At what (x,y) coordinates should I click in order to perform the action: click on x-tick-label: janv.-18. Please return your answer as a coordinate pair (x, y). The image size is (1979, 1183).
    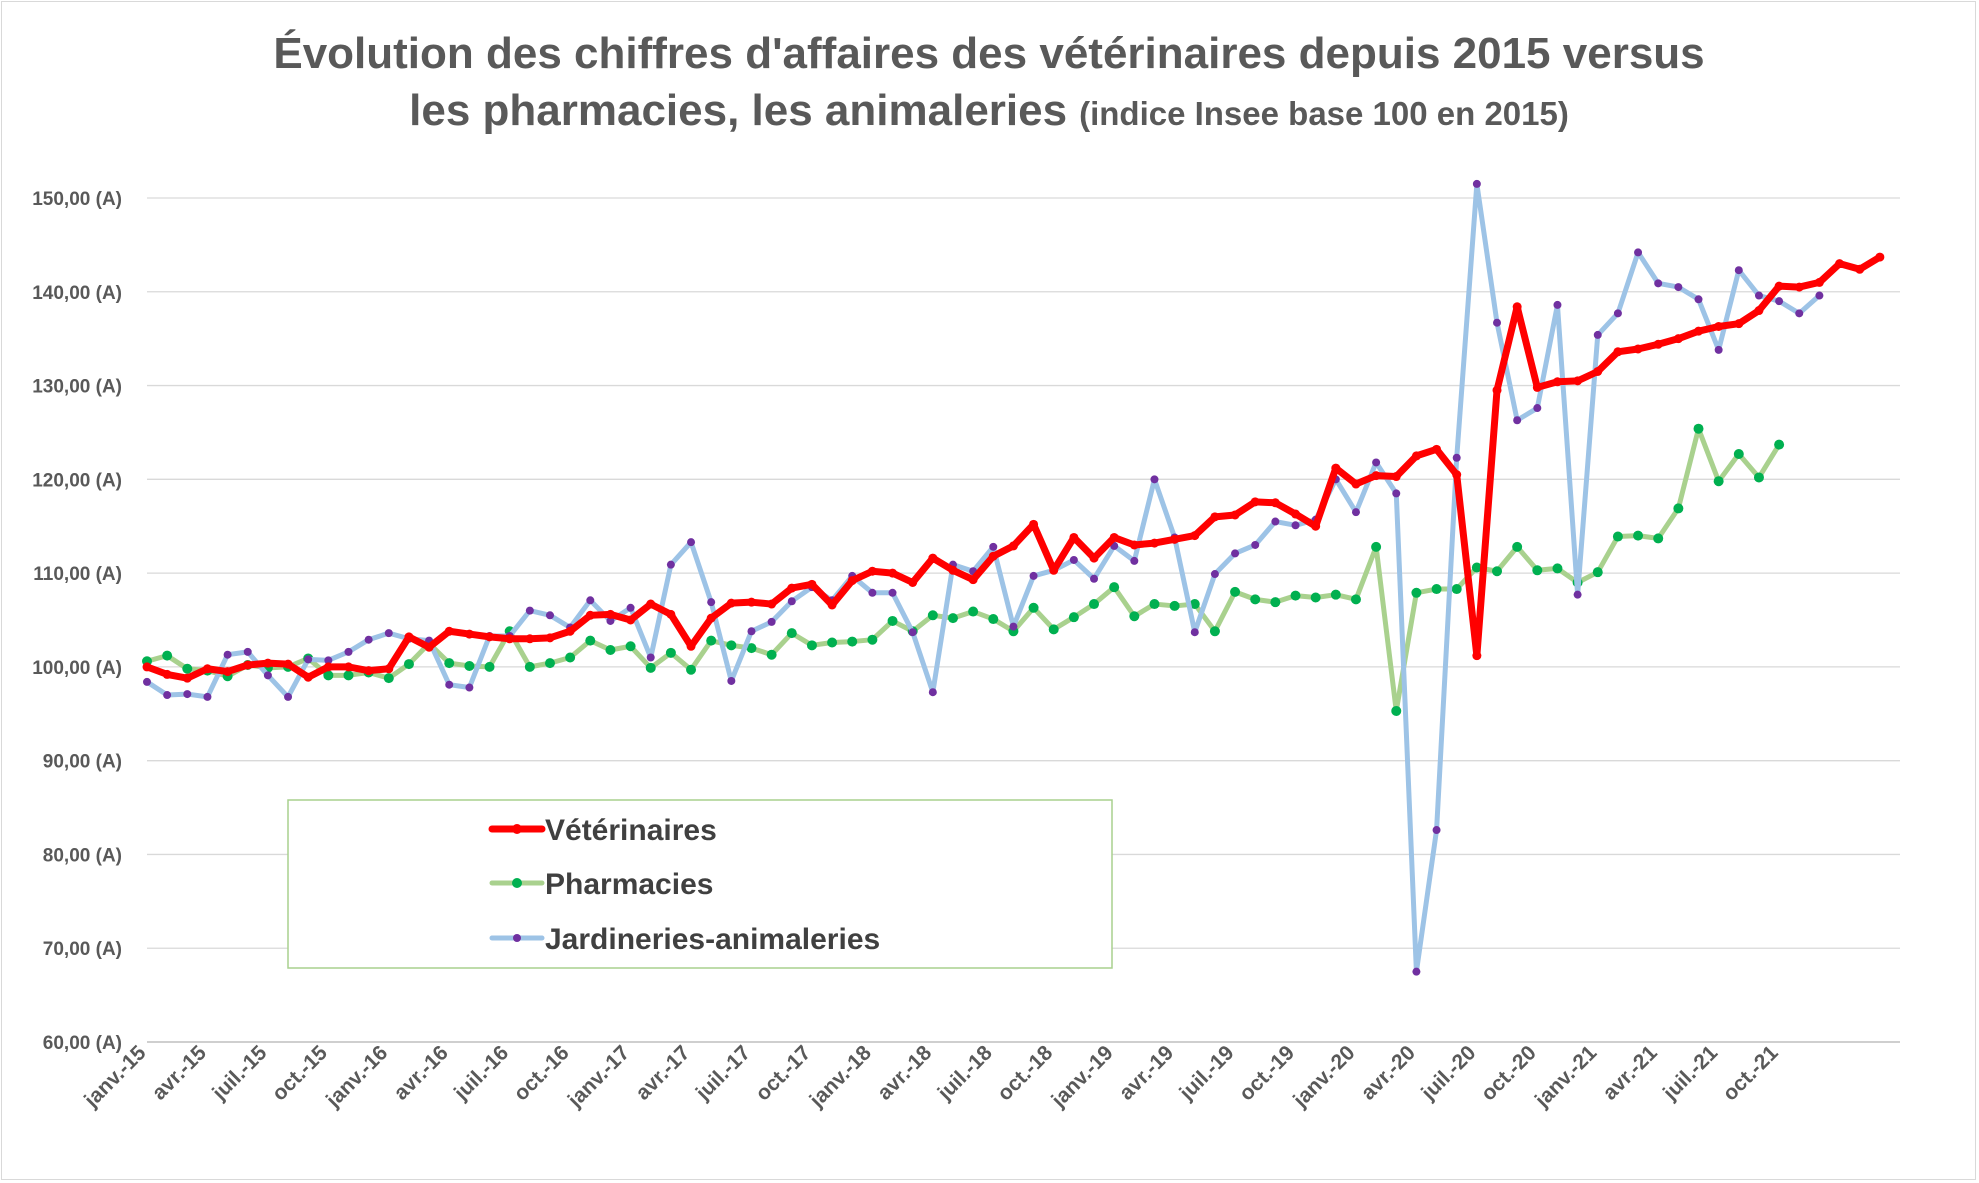
    Looking at the image, I should click on (840, 1076).